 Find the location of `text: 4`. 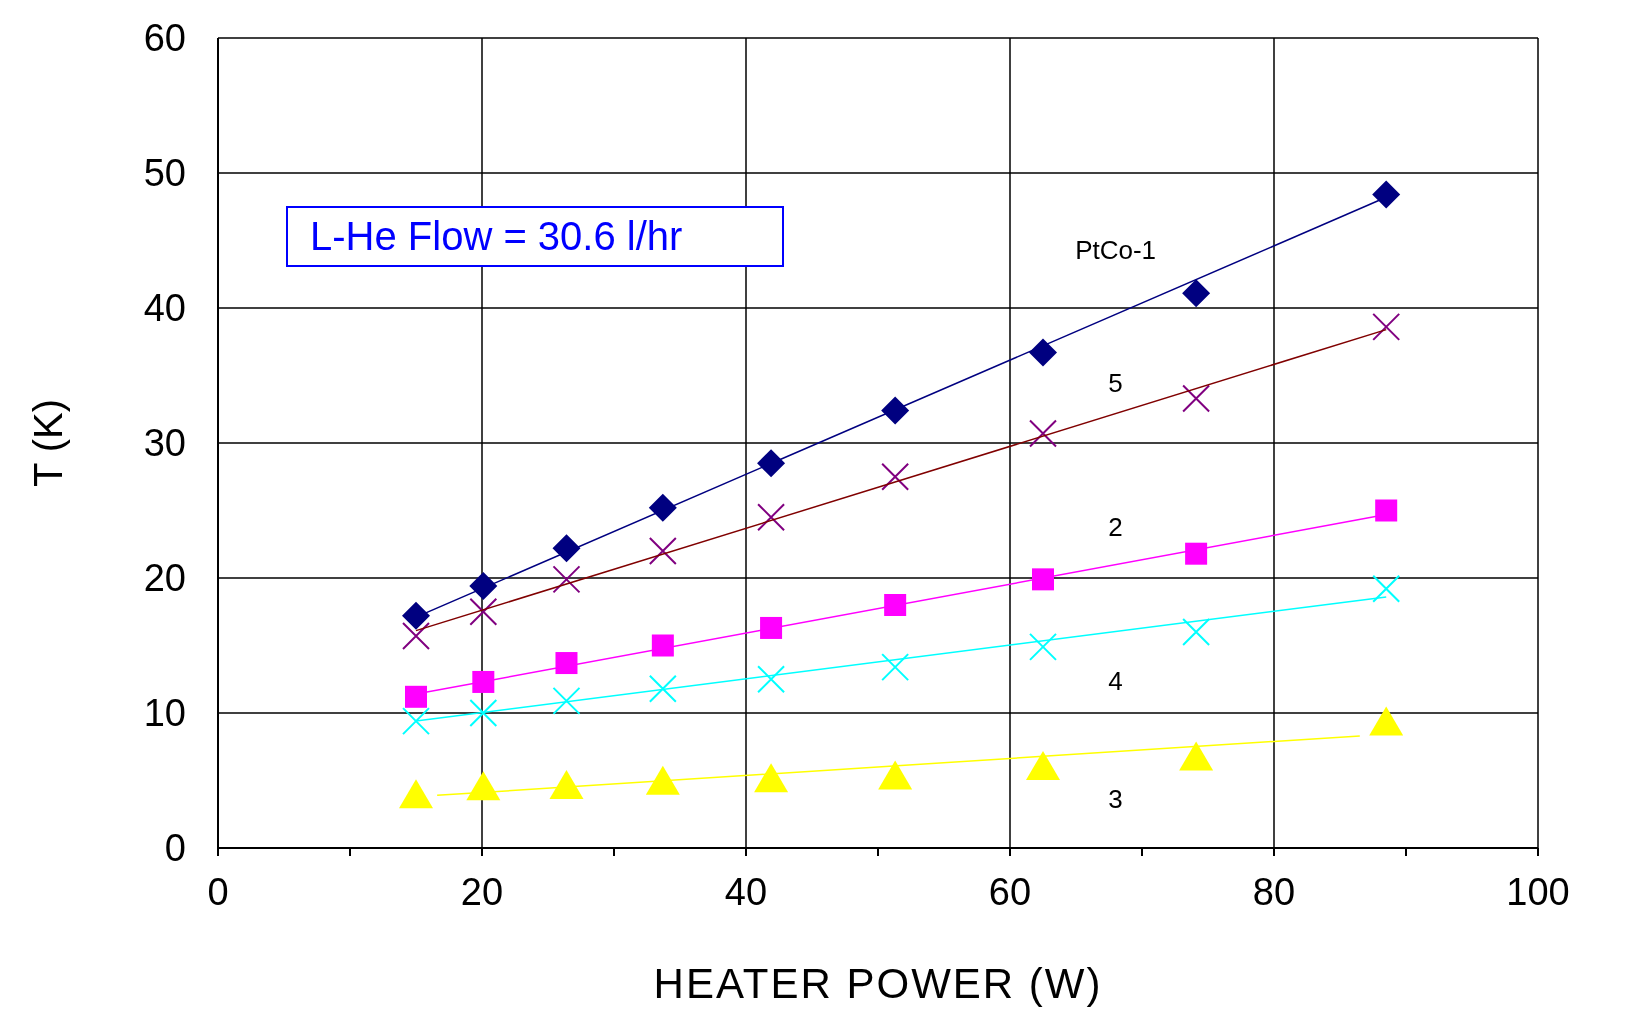

text: 4 is located at coordinates (1115, 680).